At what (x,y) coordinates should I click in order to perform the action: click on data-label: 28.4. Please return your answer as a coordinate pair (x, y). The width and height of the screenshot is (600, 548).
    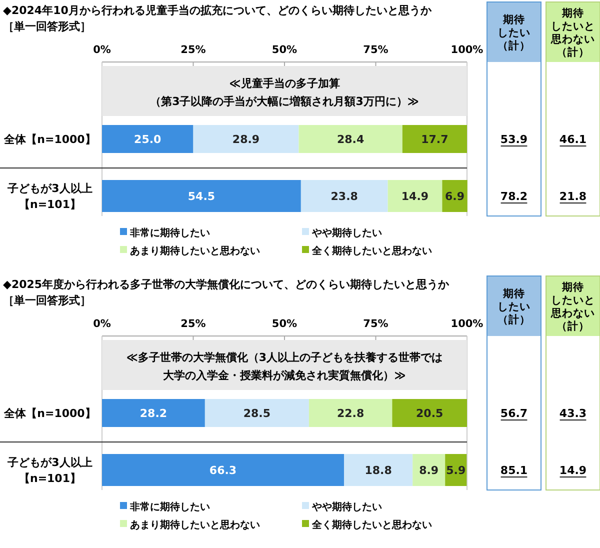
    Looking at the image, I should click on (350, 139).